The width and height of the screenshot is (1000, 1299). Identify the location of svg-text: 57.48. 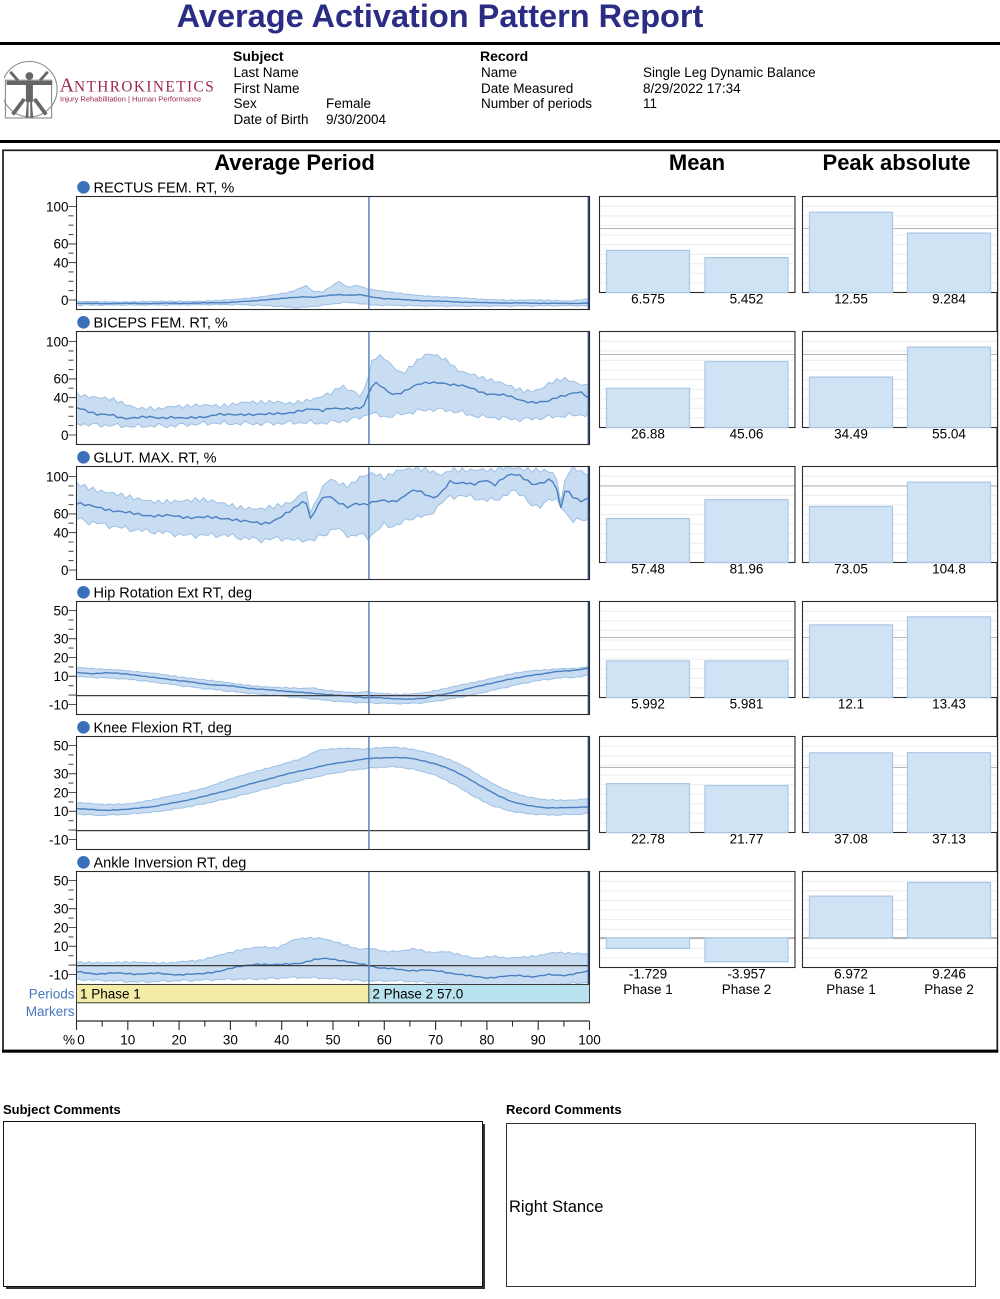
(648, 569).